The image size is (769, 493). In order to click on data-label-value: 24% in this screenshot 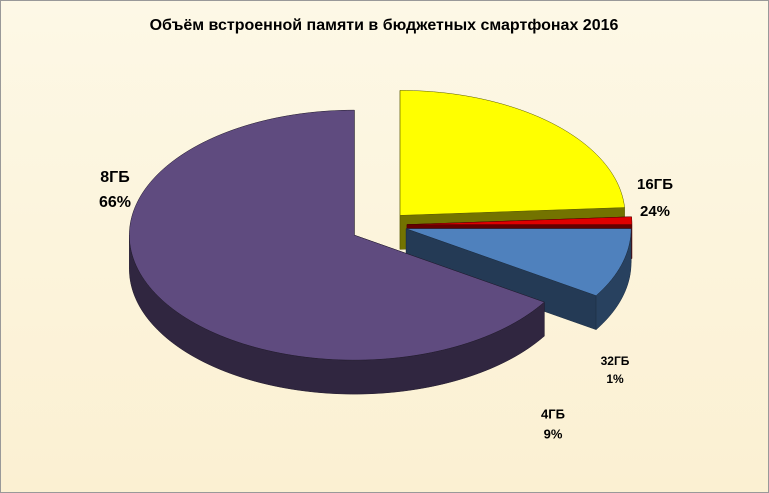, I will do `click(655, 211)`.